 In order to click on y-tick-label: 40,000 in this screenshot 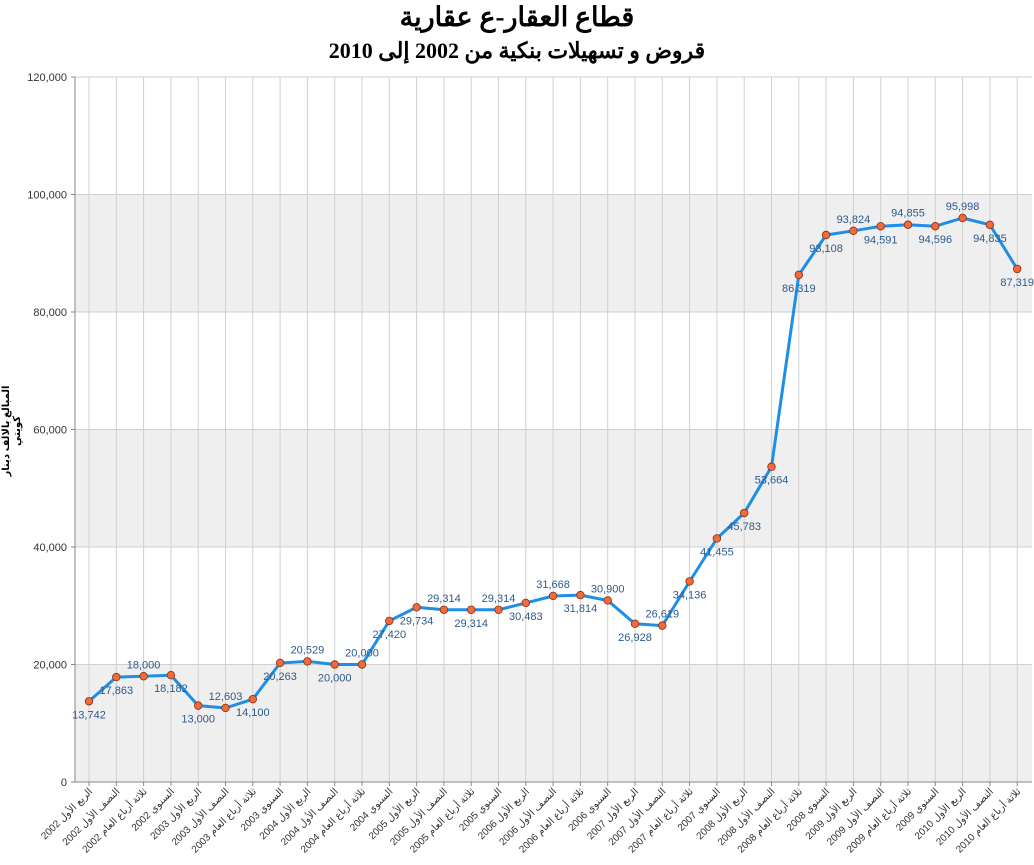, I will do `click(50, 548)`.